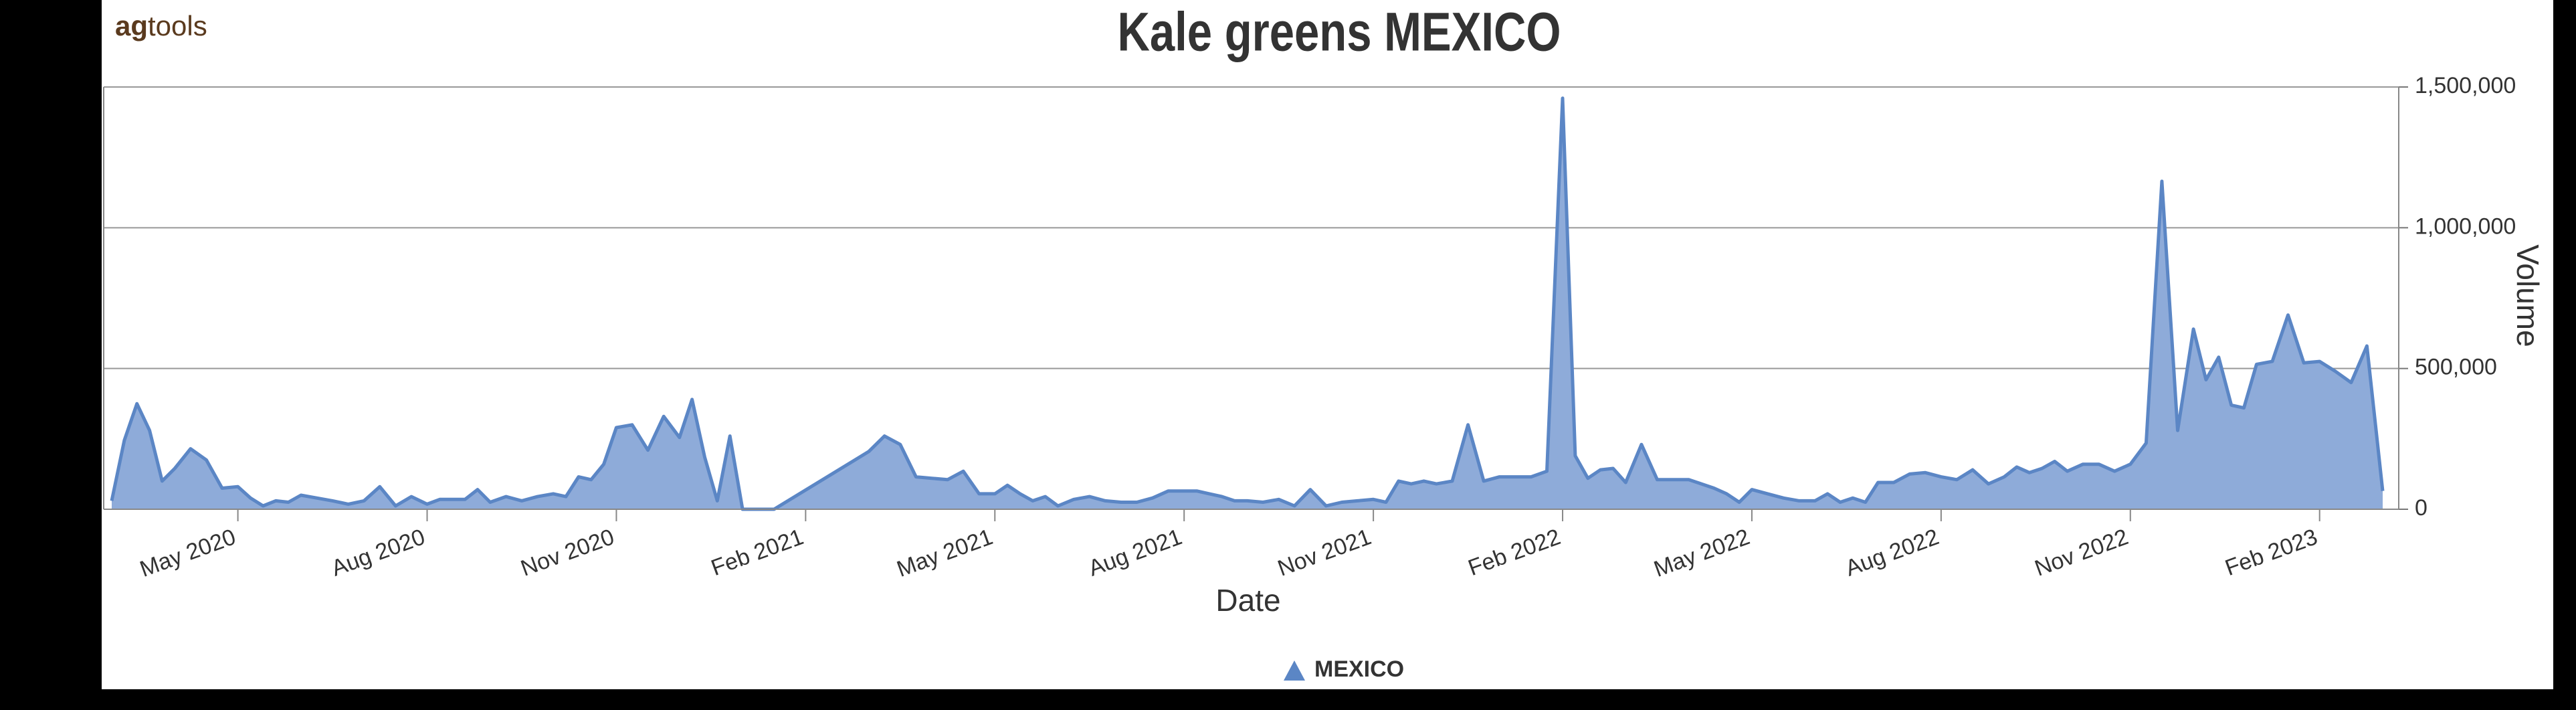  Describe the element at coordinates (2421, 508) in the screenshot. I see `y-tick-label: 0` at that location.